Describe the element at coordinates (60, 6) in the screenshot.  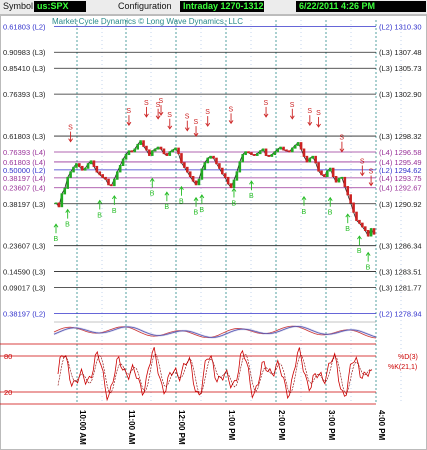
I see `symbol-field: us:SPX` at that location.